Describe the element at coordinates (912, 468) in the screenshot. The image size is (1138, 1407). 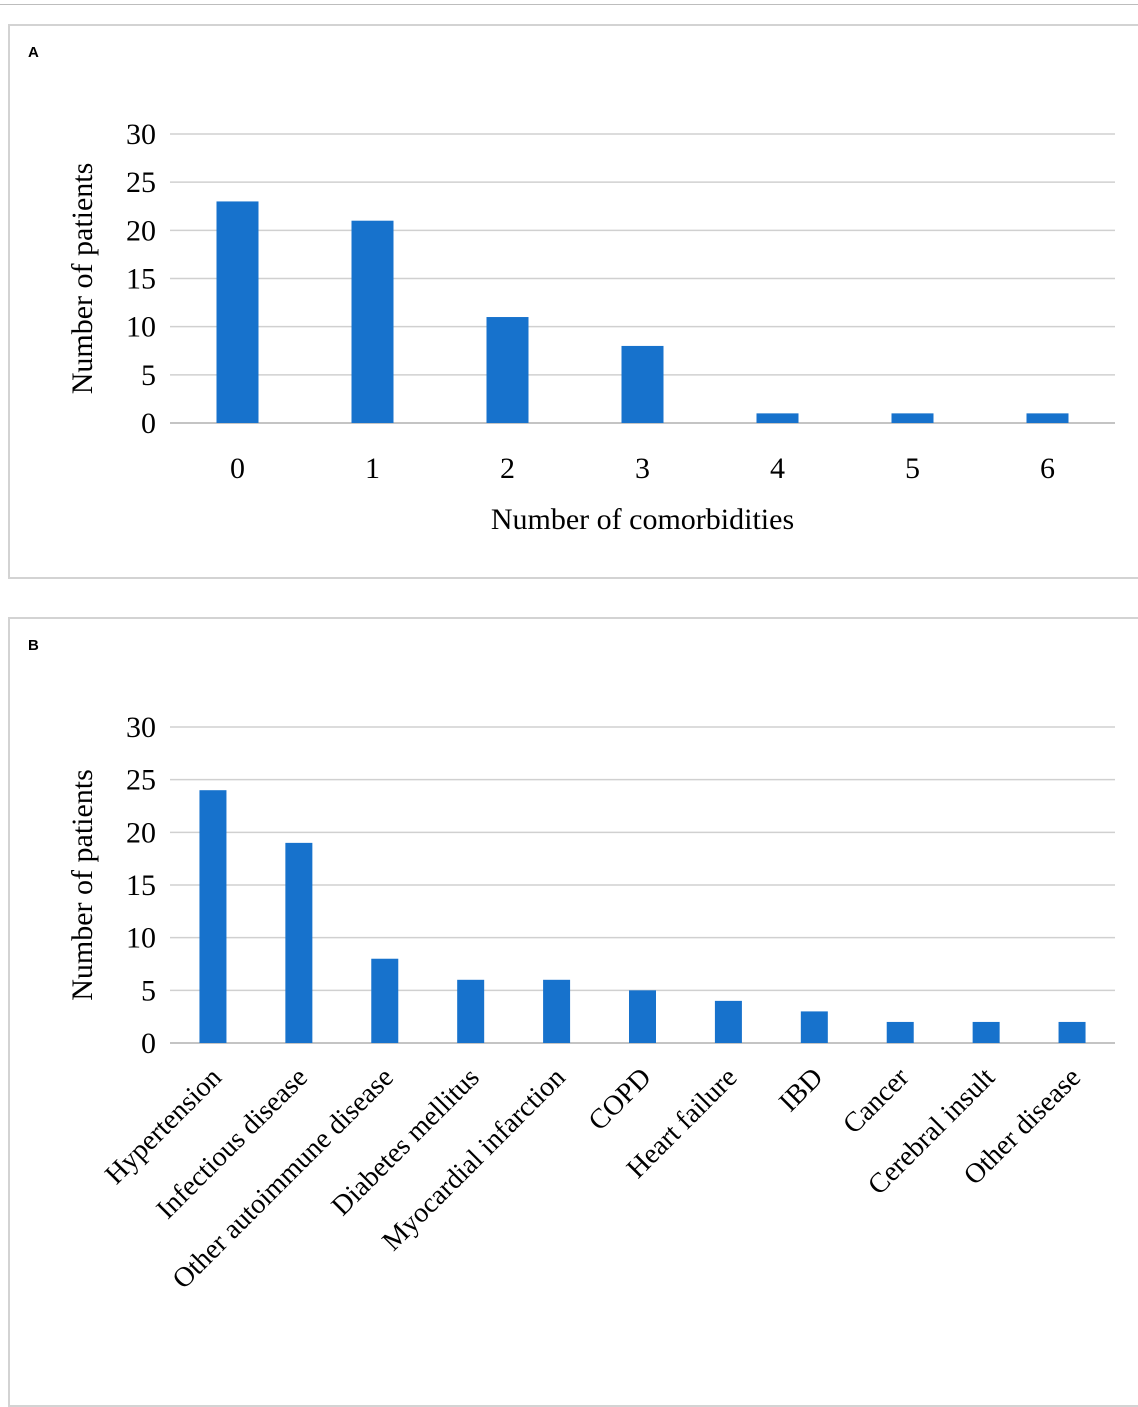
I see `x-tick-label: 5` at that location.